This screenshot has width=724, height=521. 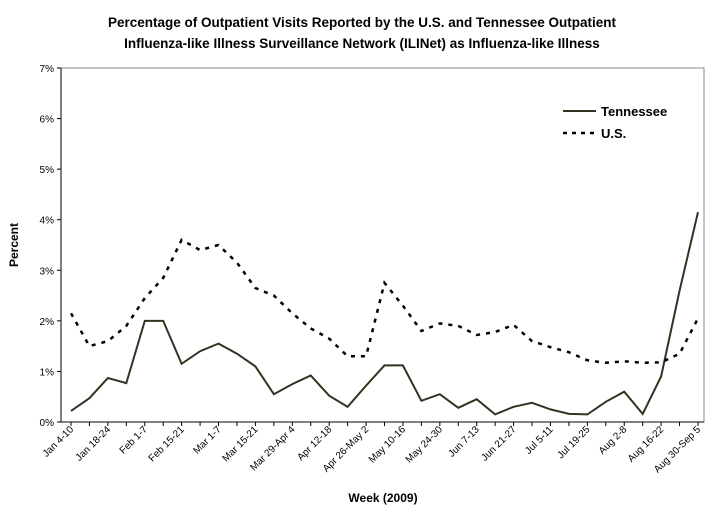 What do you see at coordinates (59, 442) in the screenshot?
I see `x-tick-label: Jan 4-10` at bounding box center [59, 442].